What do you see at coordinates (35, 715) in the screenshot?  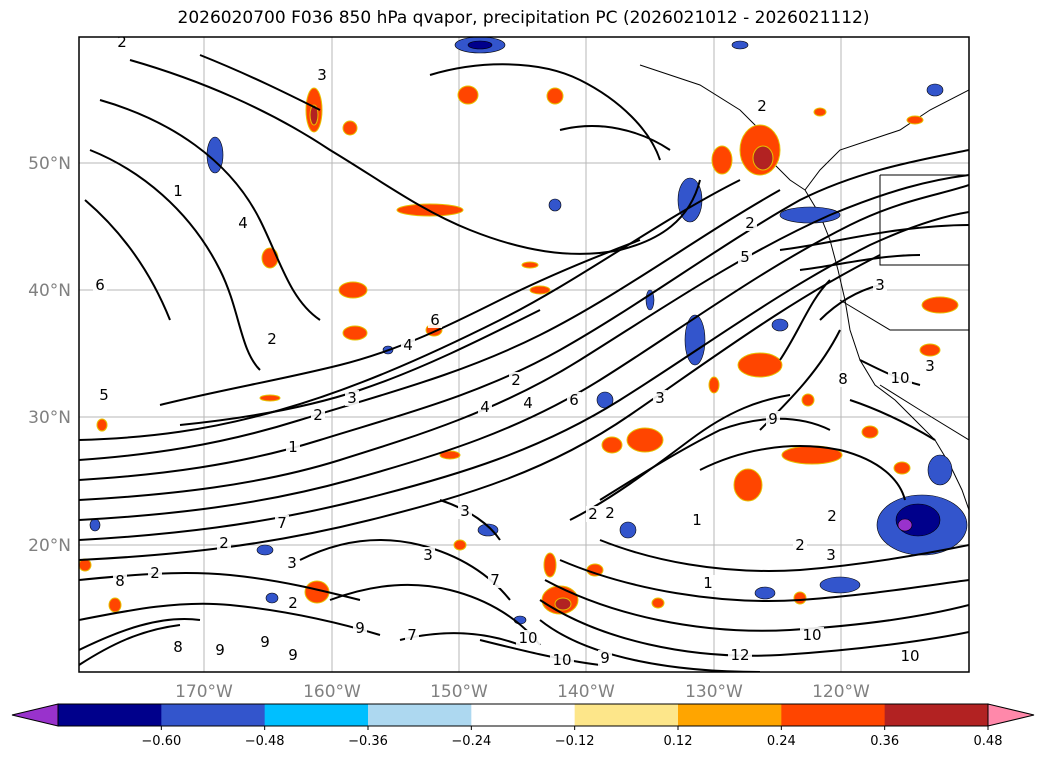 I see `colorbar-extend-low` at bounding box center [35, 715].